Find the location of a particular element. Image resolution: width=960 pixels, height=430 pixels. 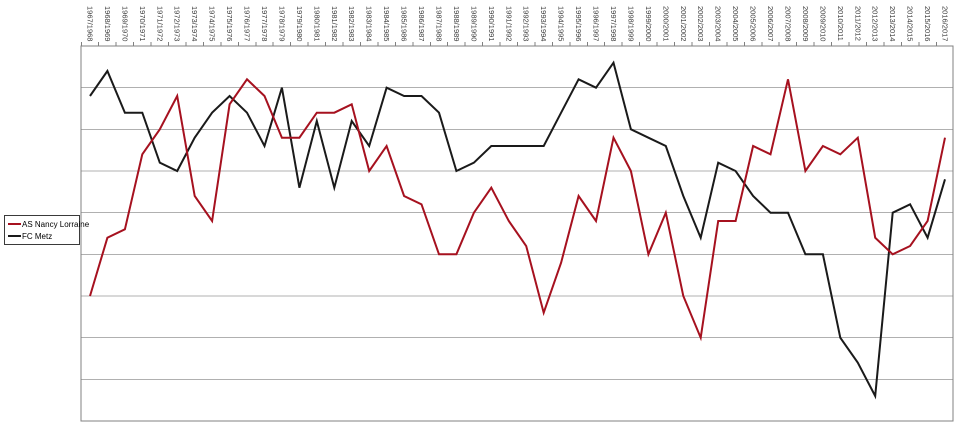

x-axis-label: 1972/1973 is located at coordinates (177, 23).